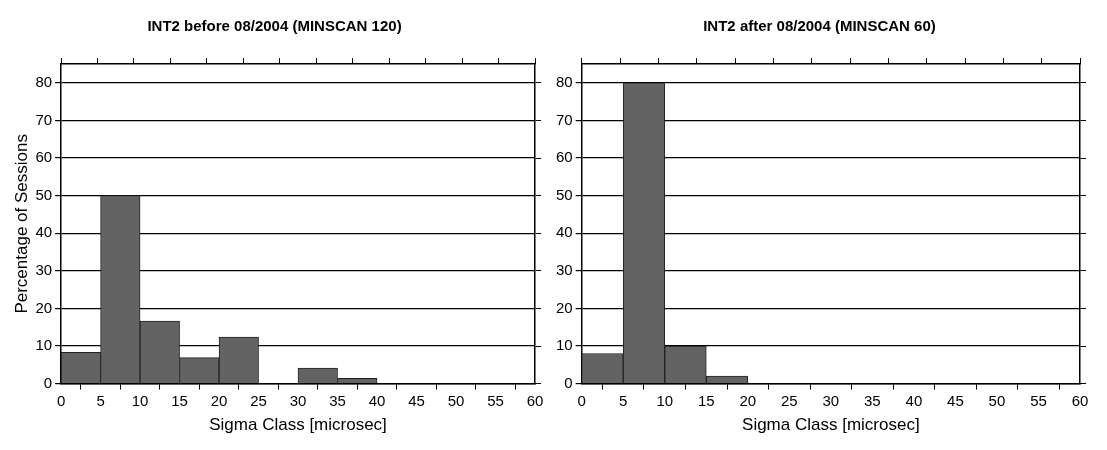  Describe the element at coordinates (21, 224) in the screenshot. I see `y-axis-title: Percentage of Sessions` at that location.